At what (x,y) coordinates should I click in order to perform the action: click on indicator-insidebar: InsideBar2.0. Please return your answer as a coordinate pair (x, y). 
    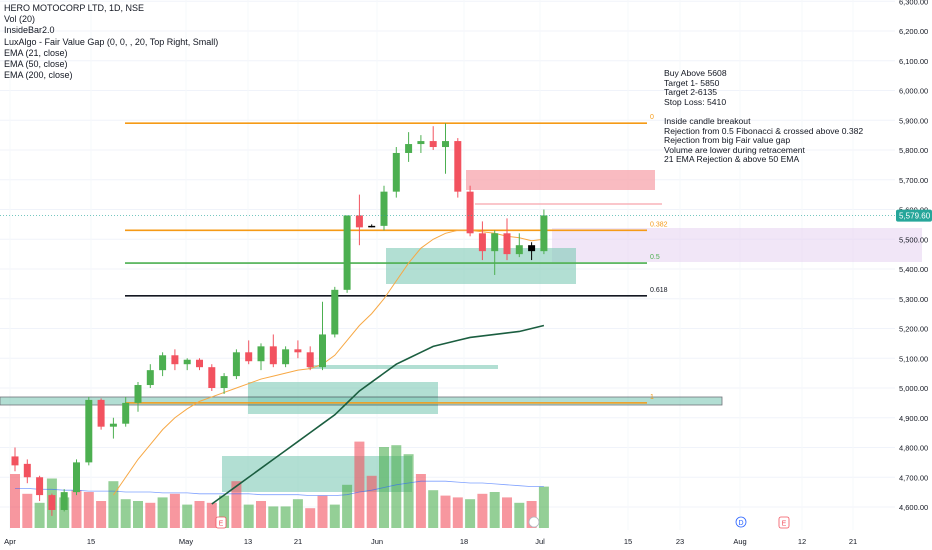
    Looking at the image, I should click on (29, 30).